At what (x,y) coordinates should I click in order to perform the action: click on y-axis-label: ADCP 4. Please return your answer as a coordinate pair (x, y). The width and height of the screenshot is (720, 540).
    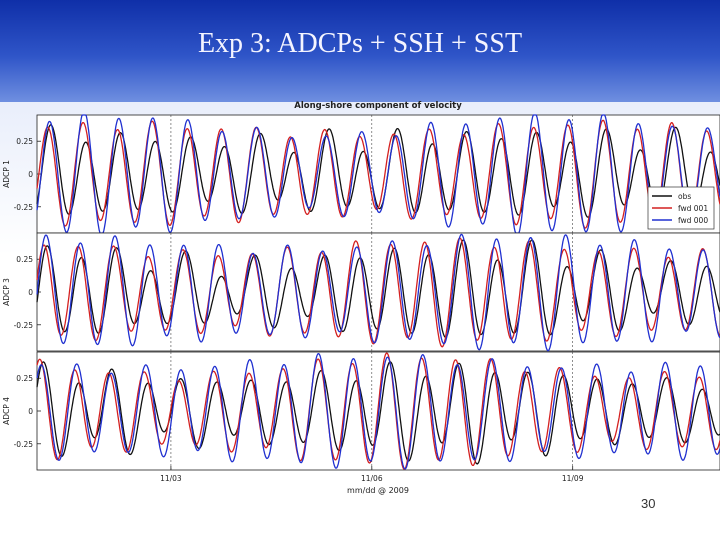
    Looking at the image, I should click on (6, 411).